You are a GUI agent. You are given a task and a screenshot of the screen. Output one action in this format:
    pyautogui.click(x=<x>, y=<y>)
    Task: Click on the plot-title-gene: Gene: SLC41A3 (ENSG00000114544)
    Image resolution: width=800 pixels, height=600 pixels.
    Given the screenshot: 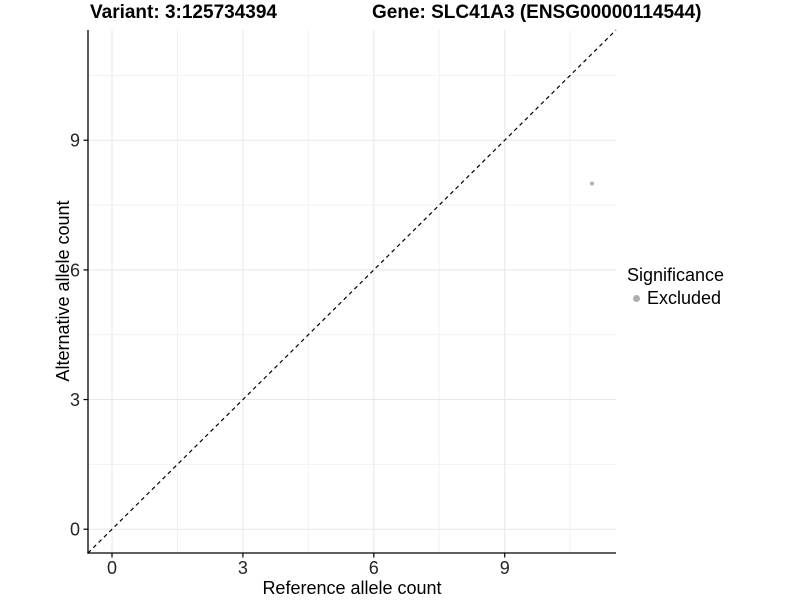 What is the action you would take?
    pyautogui.click(x=537, y=12)
    